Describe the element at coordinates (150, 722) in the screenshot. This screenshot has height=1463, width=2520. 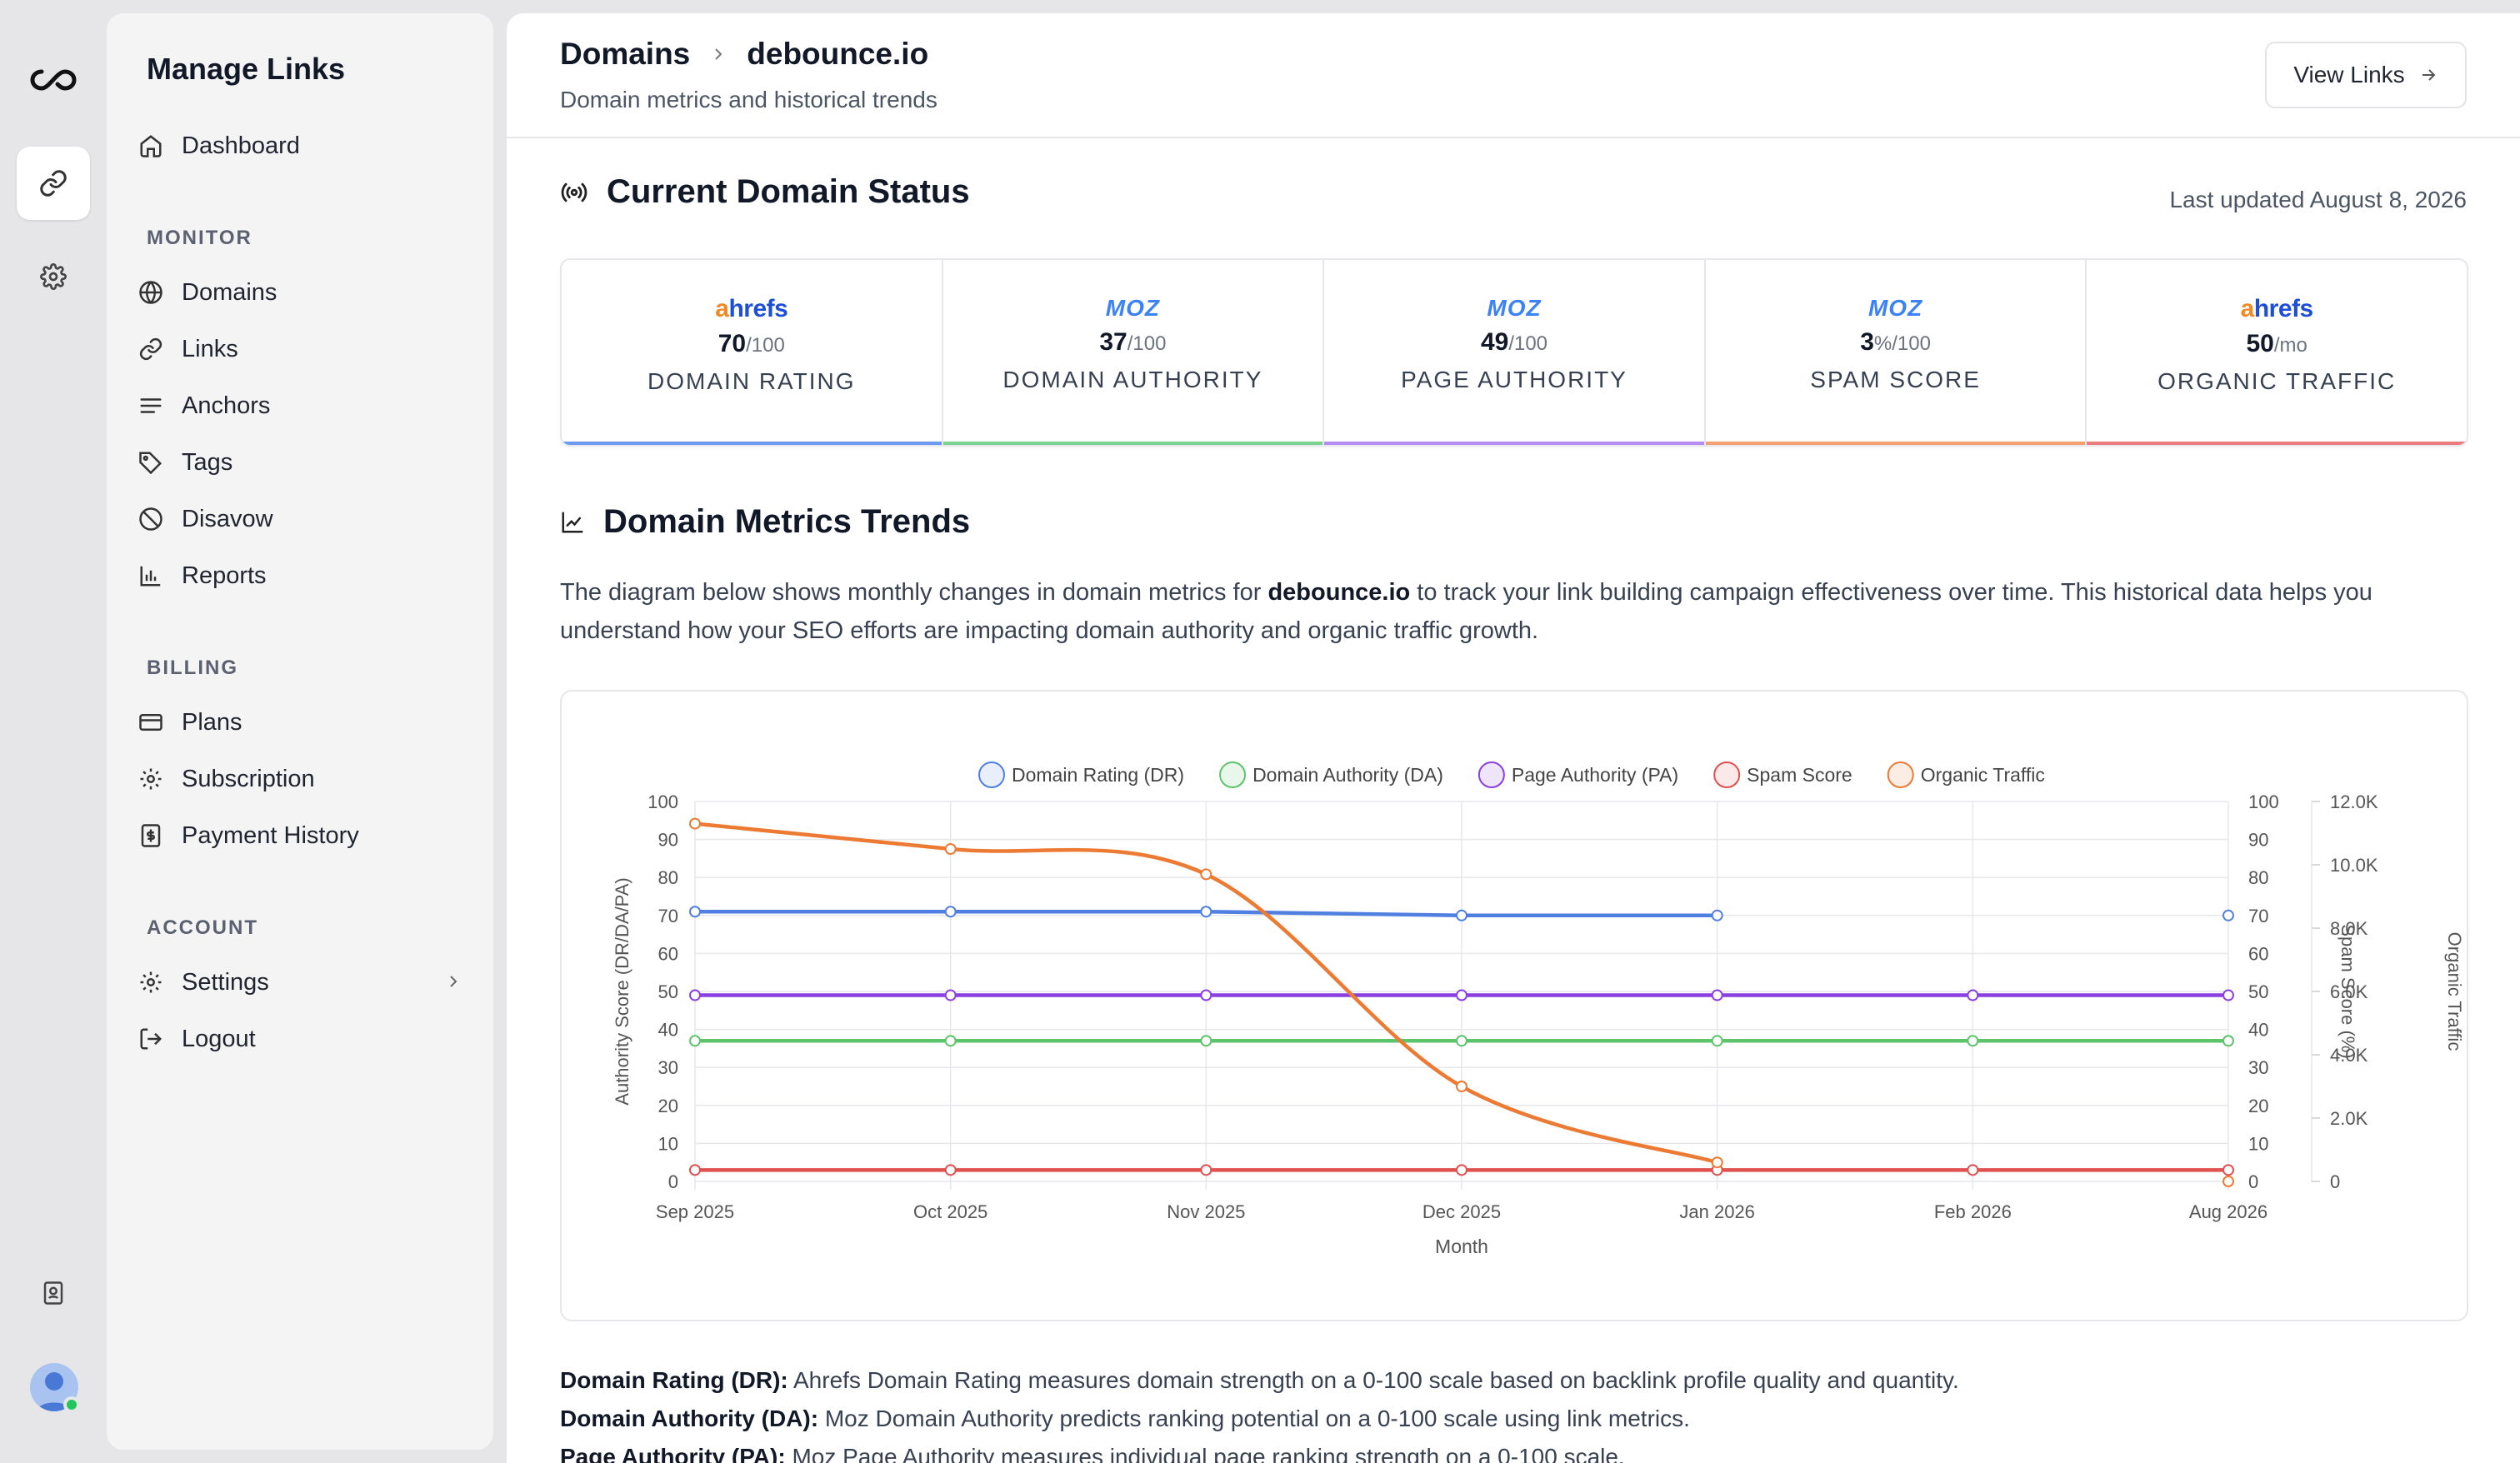
I see `credit-card-icon` at that location.